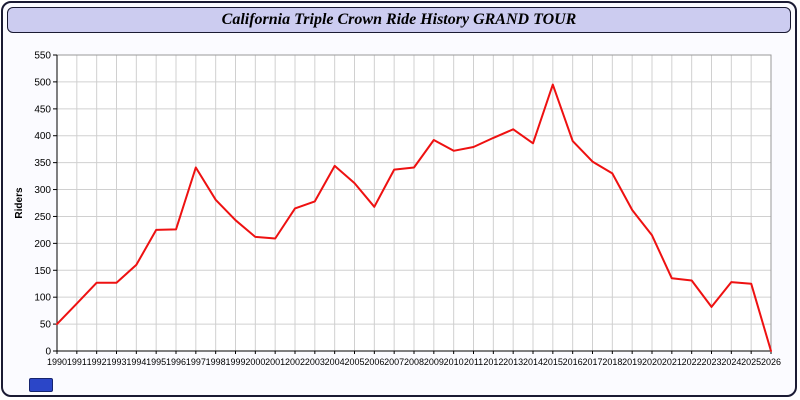  Describe the element at coordinates (116, 362) in the screenshot. I see `x-tick-label: 1993` at that location.